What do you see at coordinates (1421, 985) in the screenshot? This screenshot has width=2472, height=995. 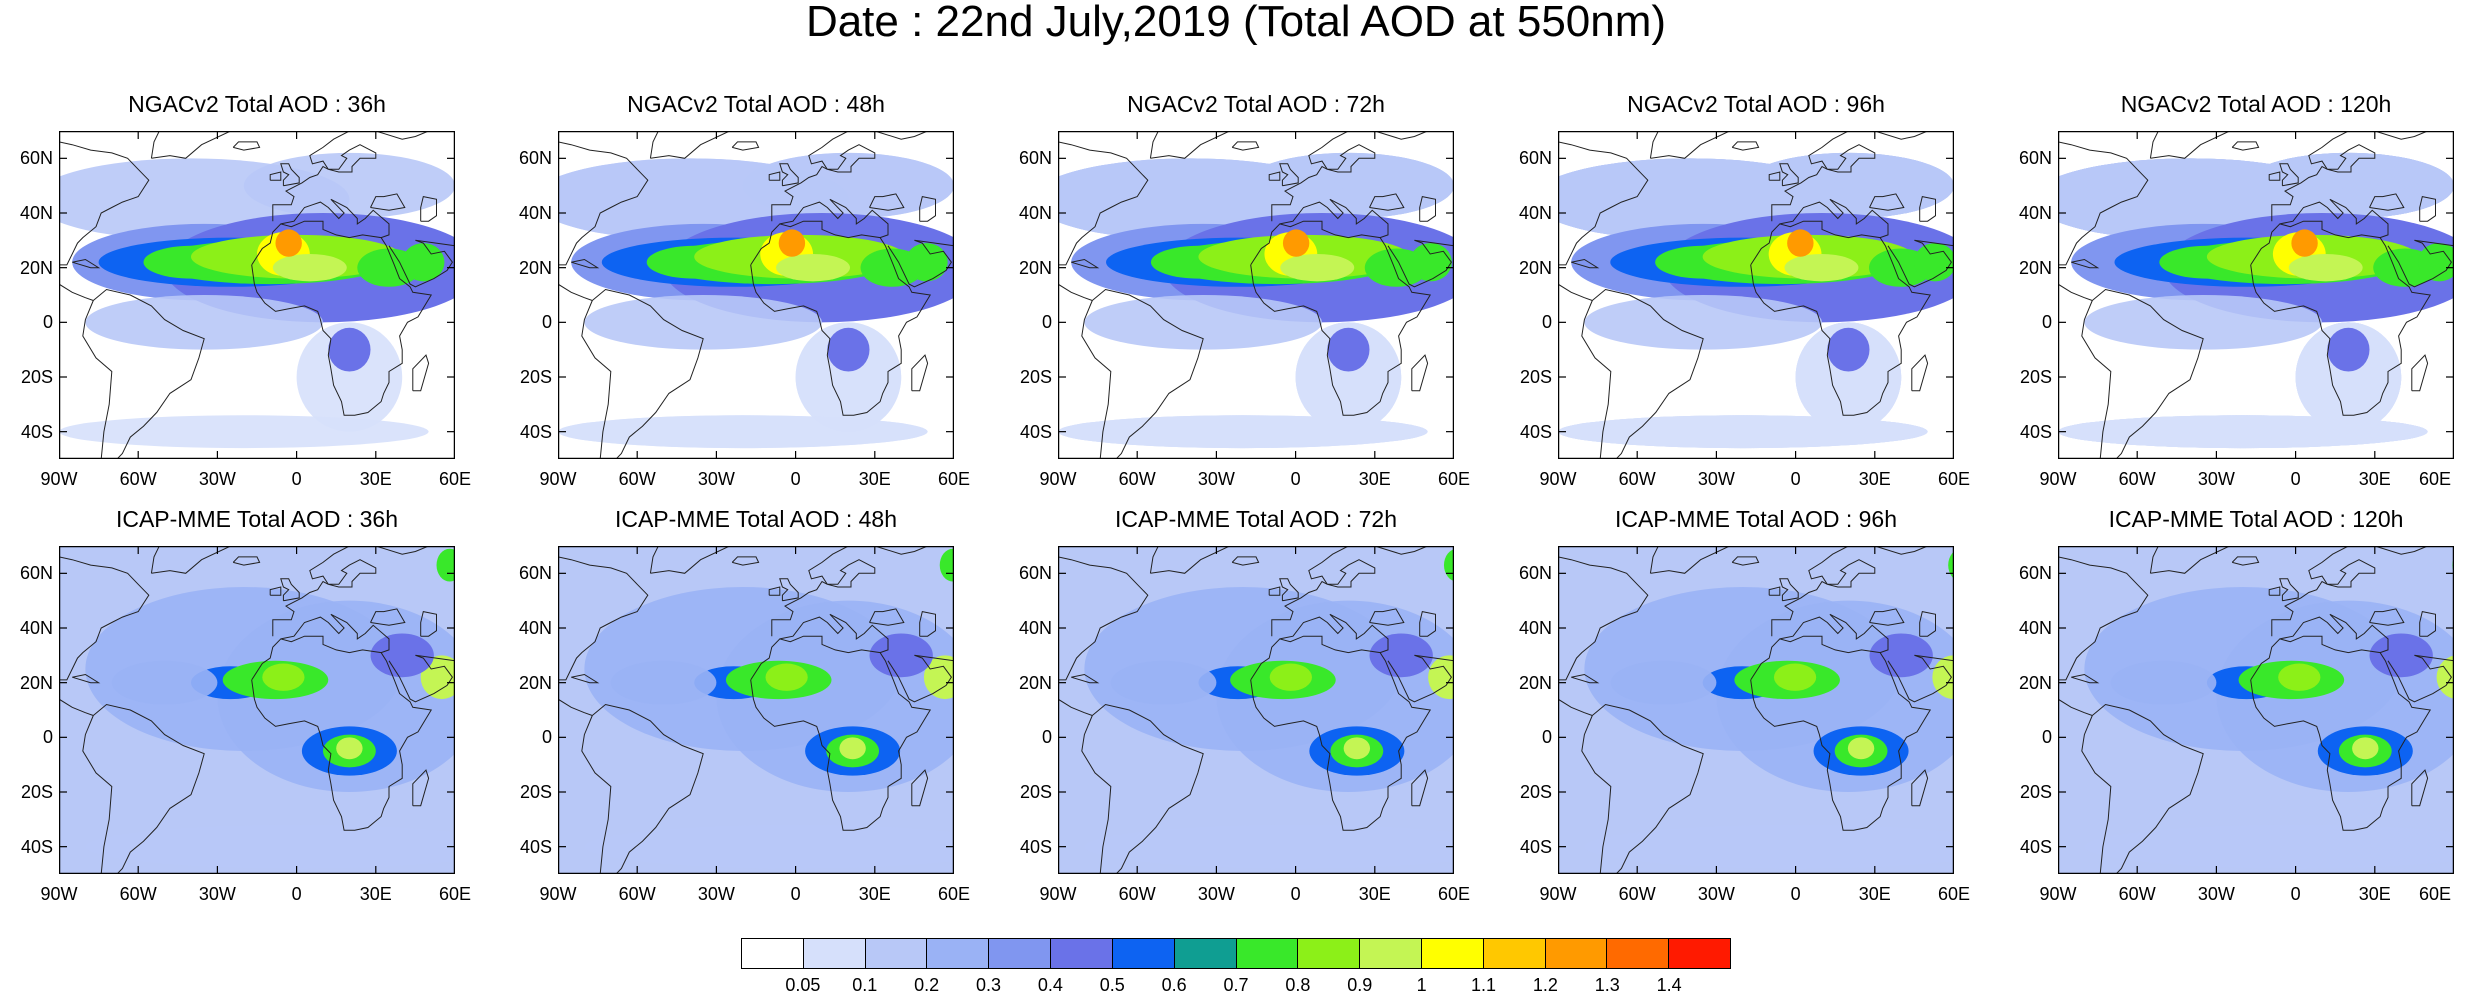 I see `colorbar-label: 1` at bounding box center [1421, 985].